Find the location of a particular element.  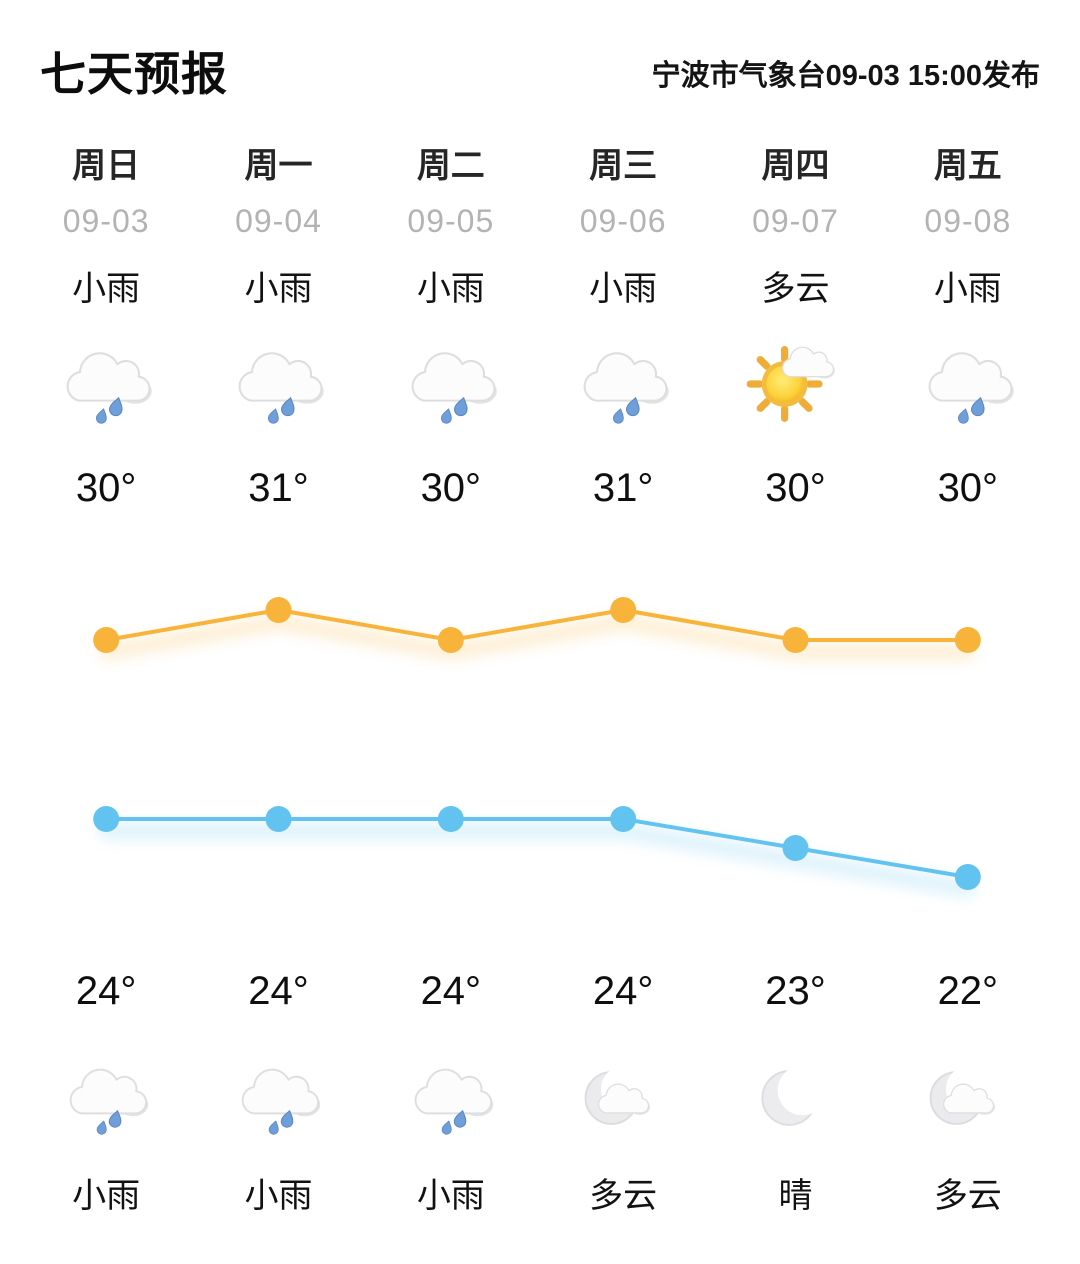

date-label: 09-05 is located at coordinates (451, 220).